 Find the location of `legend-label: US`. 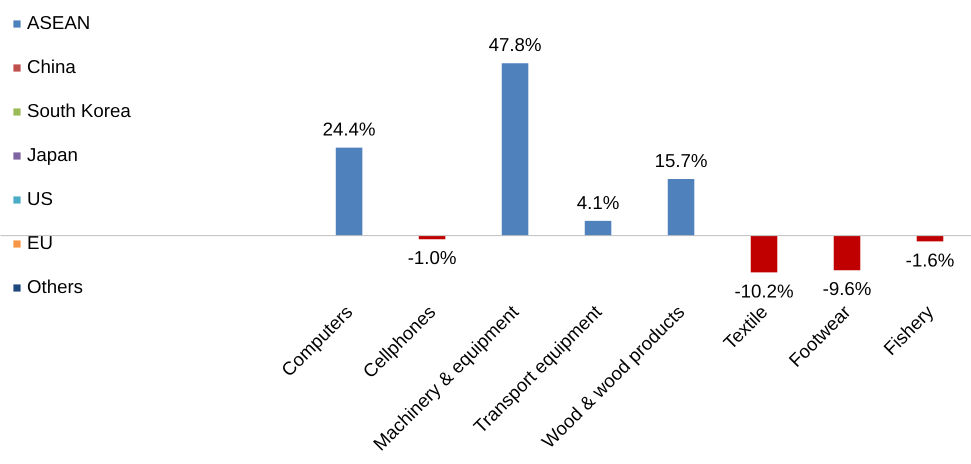

legend-label: US is located at coordinates (40, 199).